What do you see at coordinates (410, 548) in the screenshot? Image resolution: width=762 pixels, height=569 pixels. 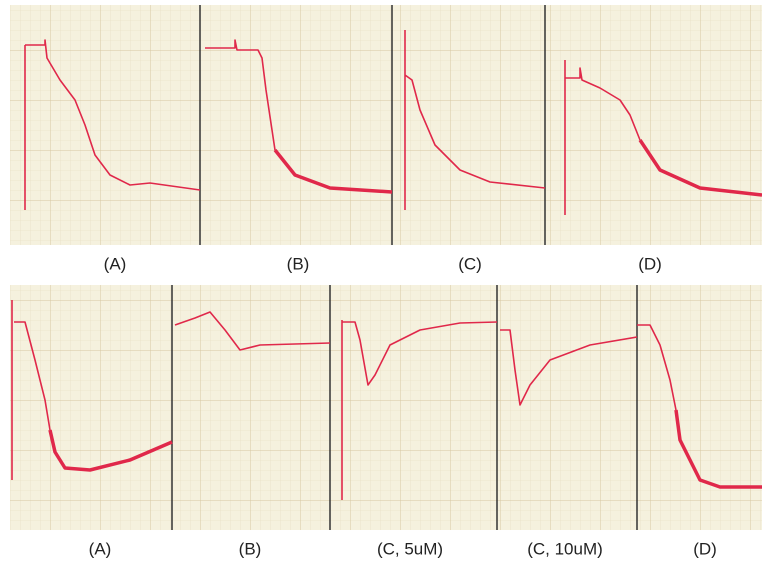 I see `panel-label: (C, 5uM)` at bounding box center [410, 548].